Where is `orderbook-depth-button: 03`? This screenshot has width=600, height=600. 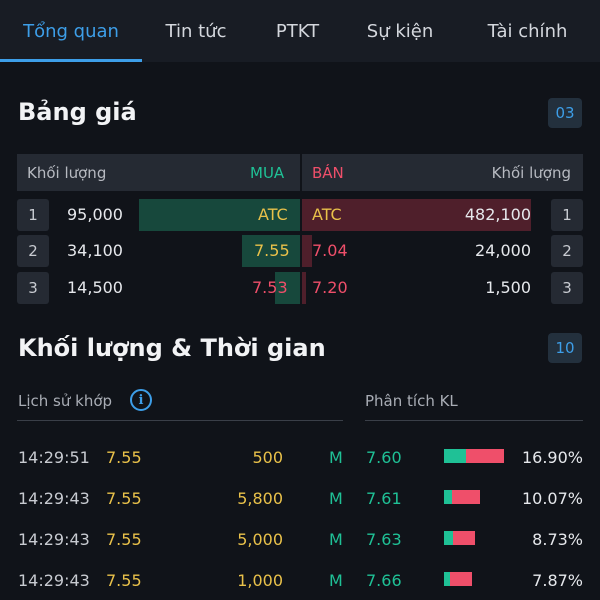
orderbook-depth-button: 03 is located at coordinates (565, 113).